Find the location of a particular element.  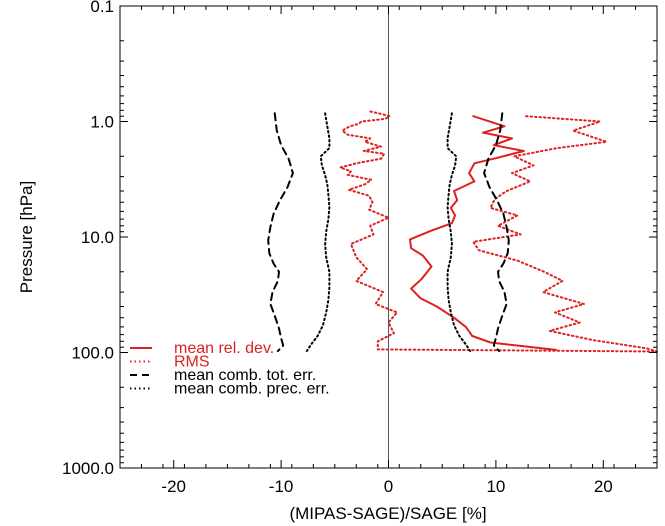

series-line-mean-rel-dev is located at coordinates (483, 233).